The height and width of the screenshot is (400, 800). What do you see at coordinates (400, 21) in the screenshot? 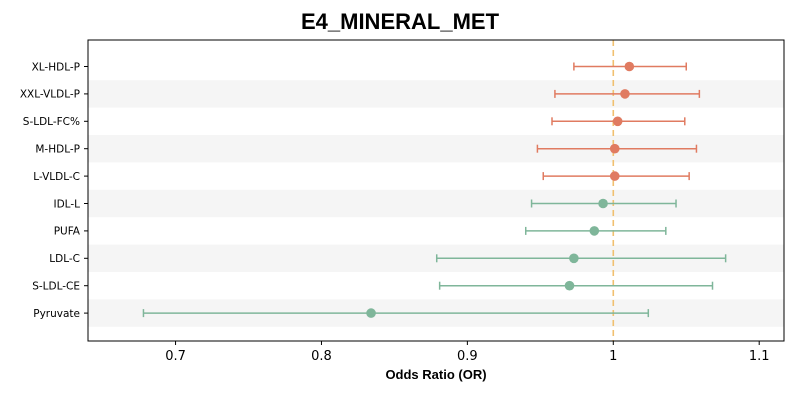
I see `chart-title: E4_MINERAL_MET` at bounding box center [400, 21].